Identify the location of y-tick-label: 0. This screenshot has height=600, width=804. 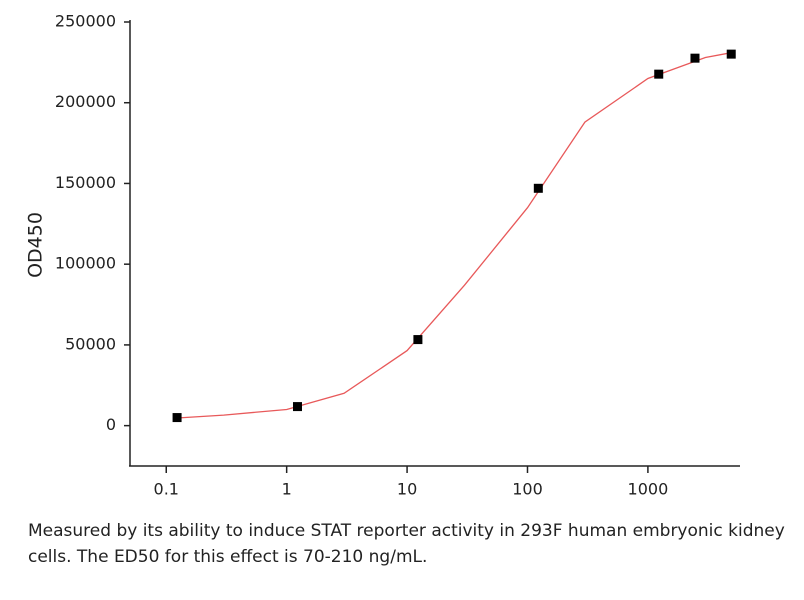
(111, 424).